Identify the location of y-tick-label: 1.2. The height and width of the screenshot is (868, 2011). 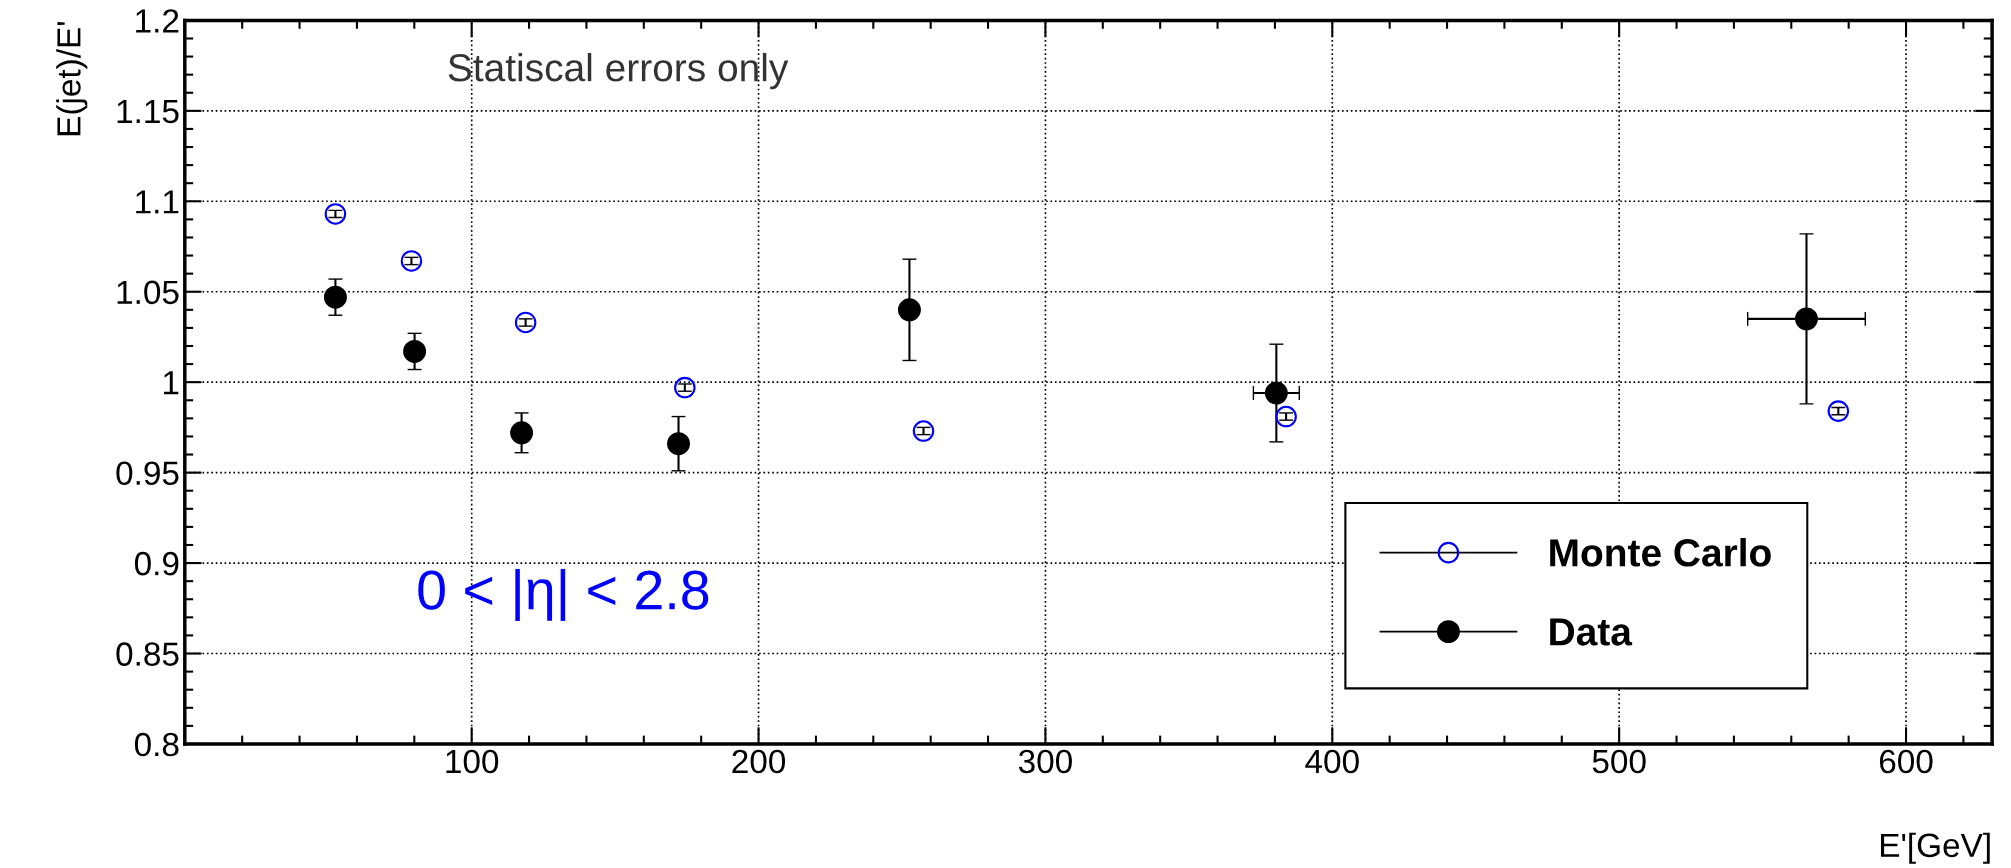
(157, 21).